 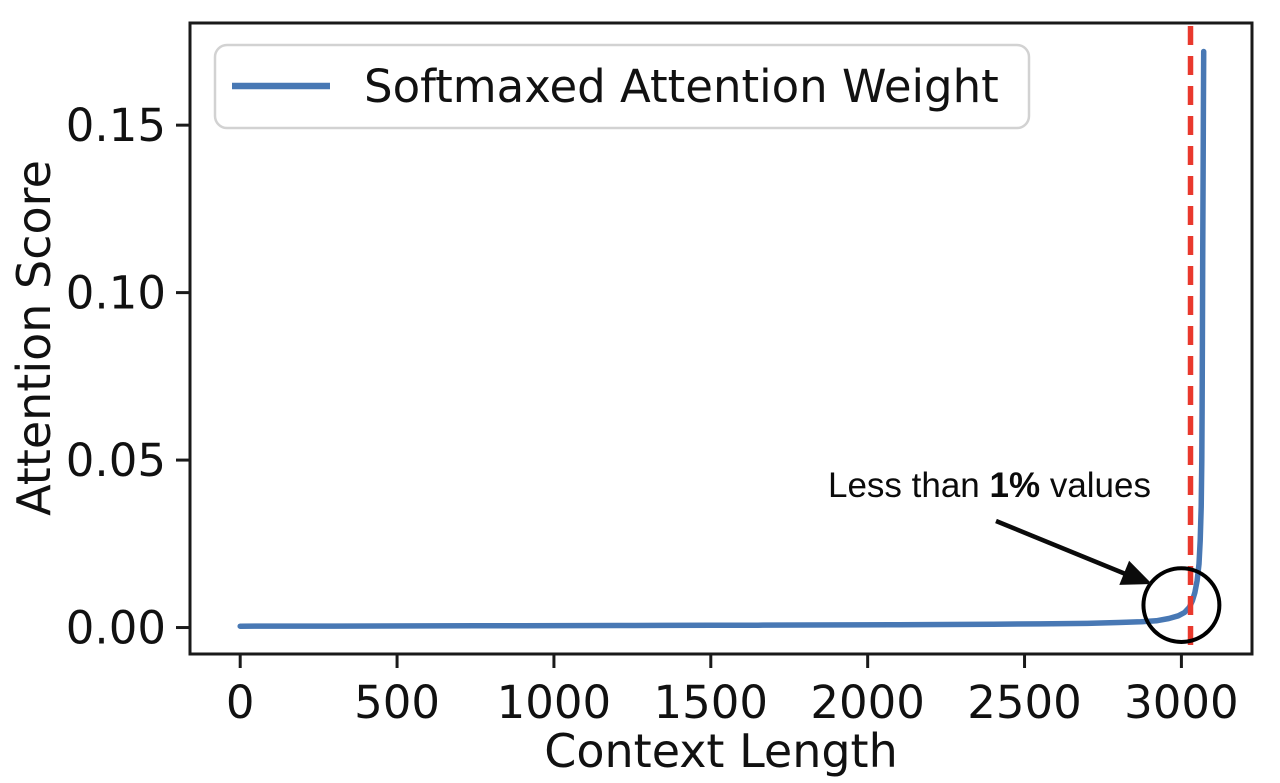 I want to click on annotation-arrow-head, so click(x=1135, y=572).